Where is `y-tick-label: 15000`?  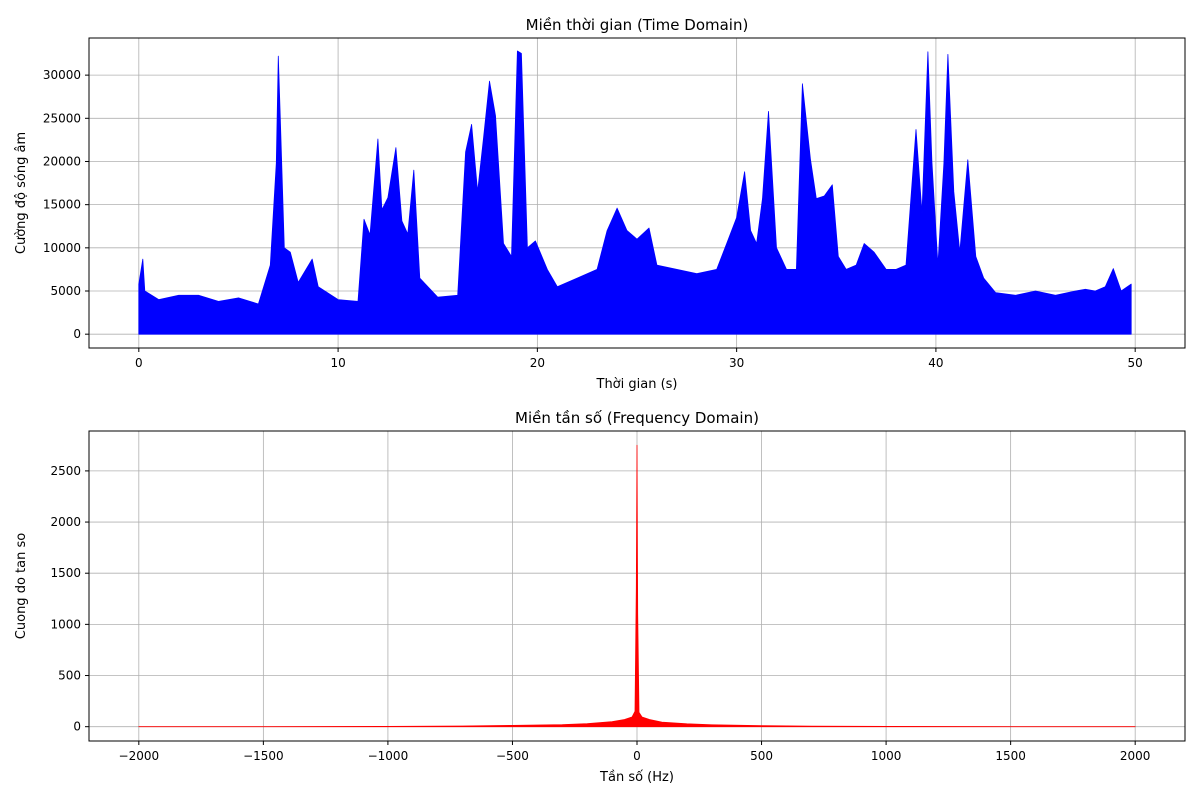 y-tick-label: 15000 is located at coordinates (62, 205).